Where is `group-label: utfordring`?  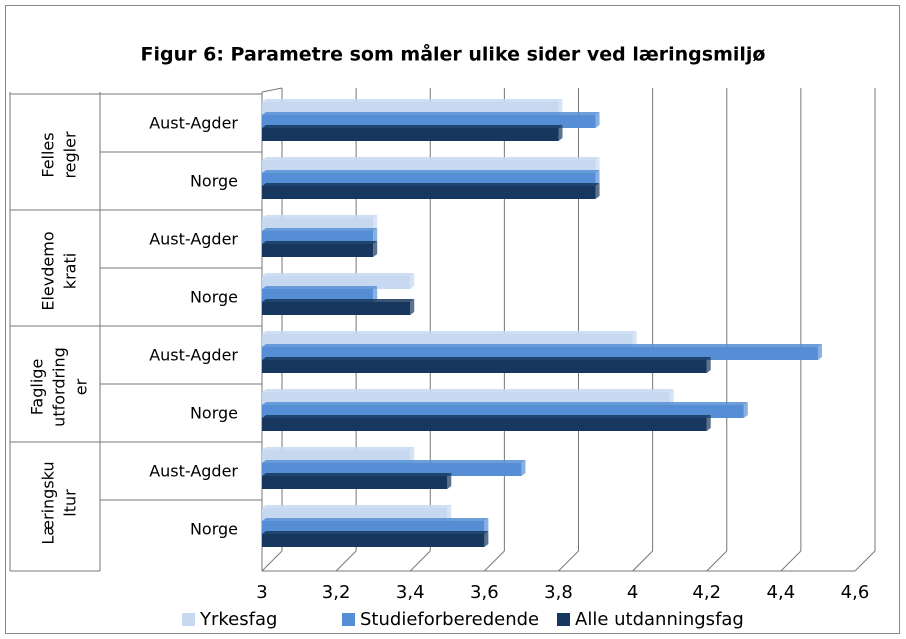 group-label: utfordring is located at coordinates (59, 387).